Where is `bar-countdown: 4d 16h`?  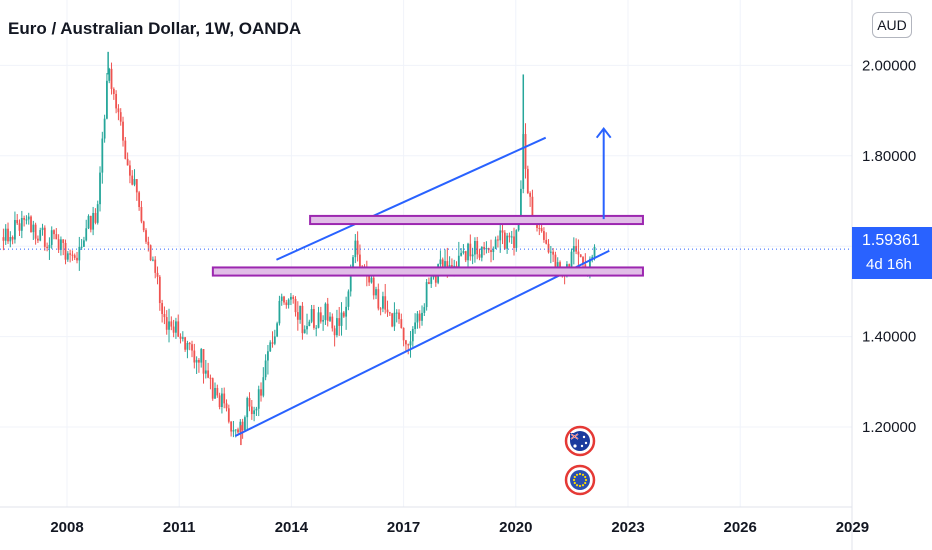 bar-countdown: 4d 16h is located at coordinates (889, 264).